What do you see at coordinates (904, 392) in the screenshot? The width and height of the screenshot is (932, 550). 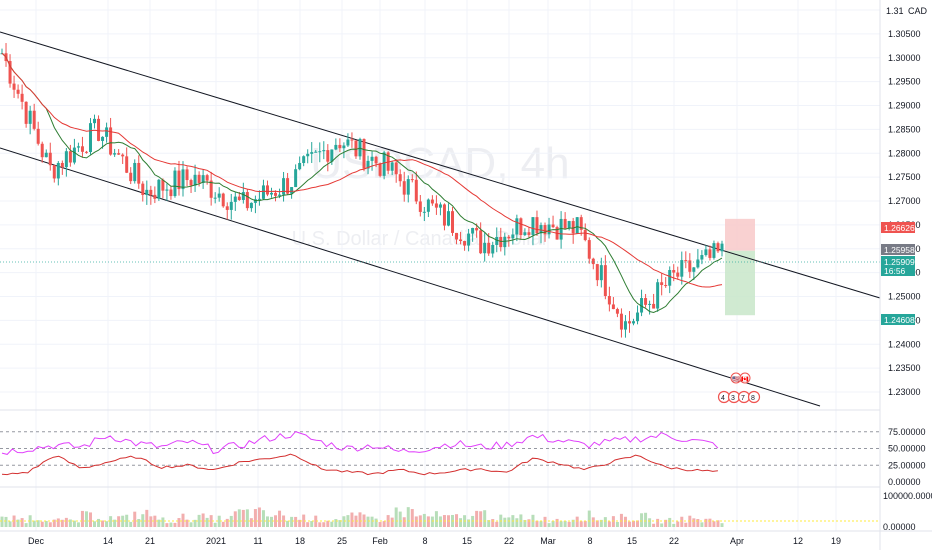 I see `price-axis-tick: 1.23000` at bounding box center [904, 392].